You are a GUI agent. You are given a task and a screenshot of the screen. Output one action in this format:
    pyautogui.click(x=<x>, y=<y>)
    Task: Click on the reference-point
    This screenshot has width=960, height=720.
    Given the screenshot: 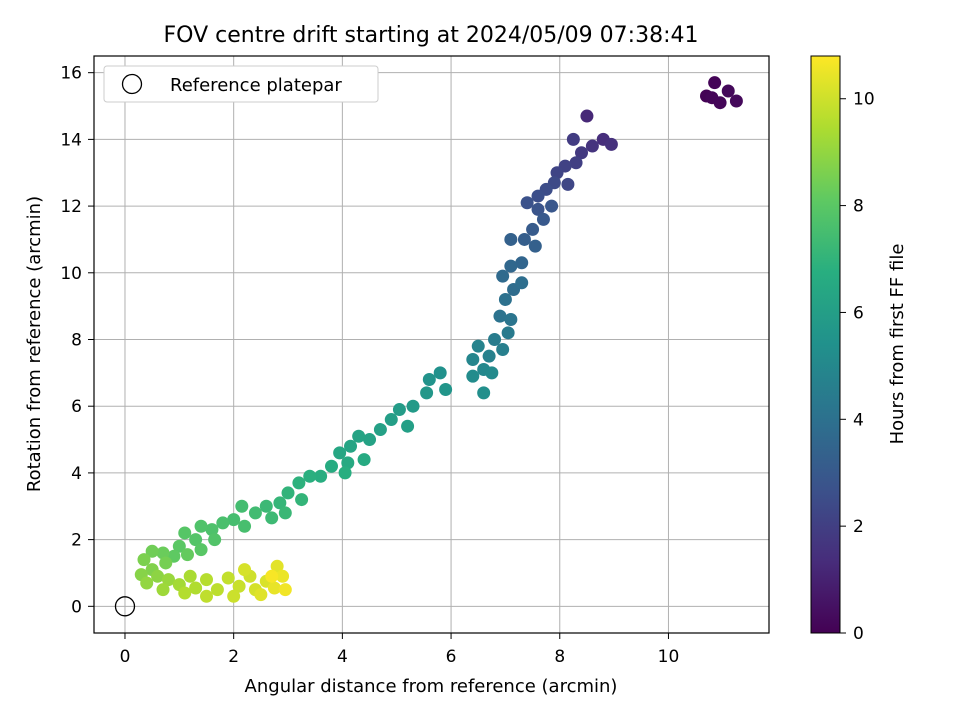 What is the action you would take?
    pyautogui.click(x=125, y=606)
    